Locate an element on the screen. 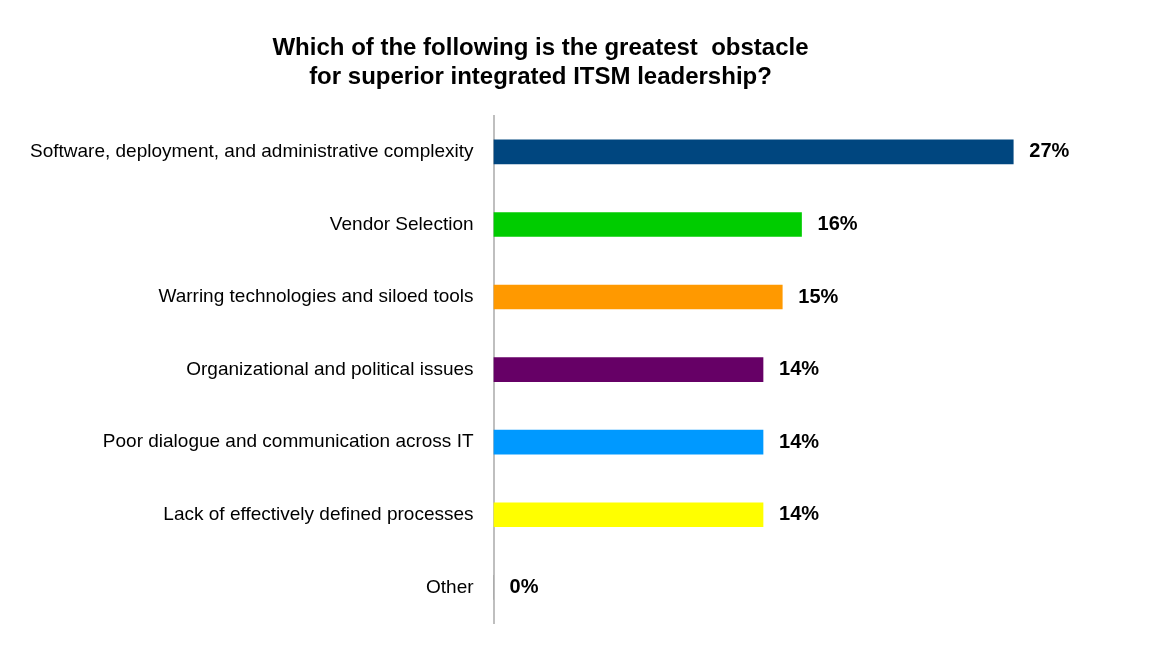 The width and height of the screenshot is (1151, 655). y-tick-label: Vendor Selection is located at coordinates (401, 223).